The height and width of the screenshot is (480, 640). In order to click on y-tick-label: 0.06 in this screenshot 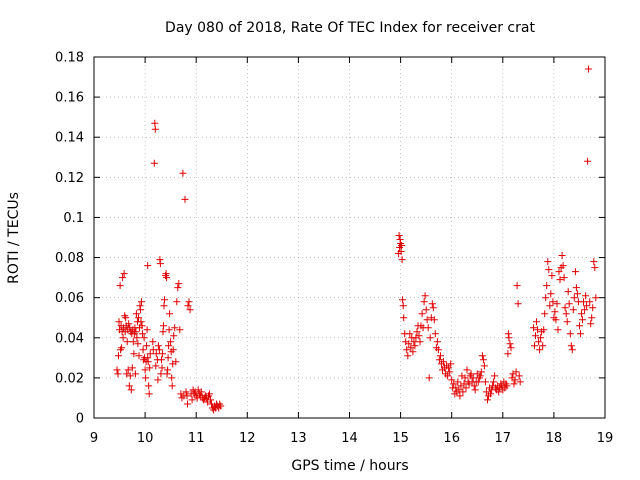, I will do `click(69, 298)`.